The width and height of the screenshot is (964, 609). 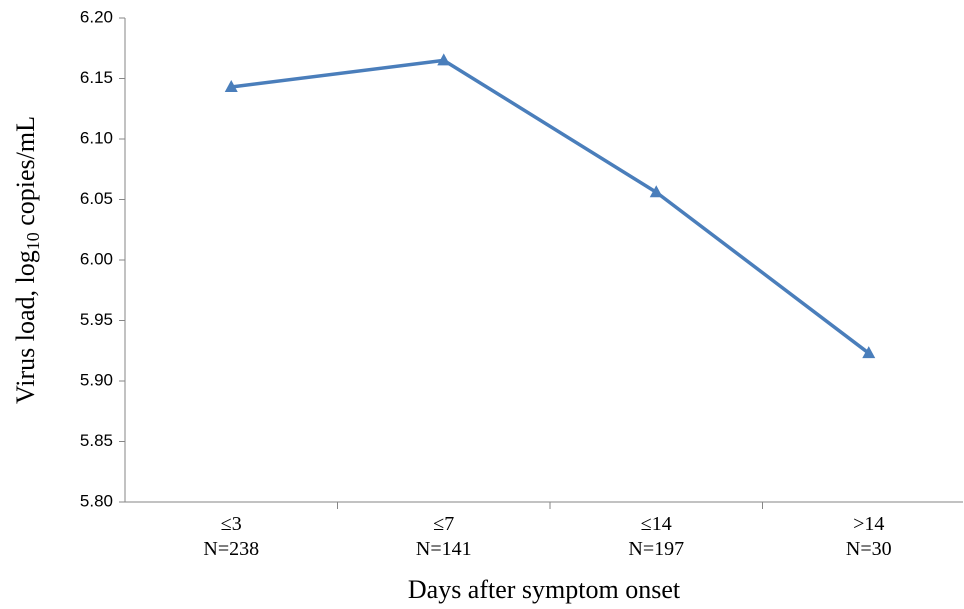 What do you see at coordinates (96, 379) in the screenshot?
I see `y-tick-label: 5.90` at bounding box center [96, 379].